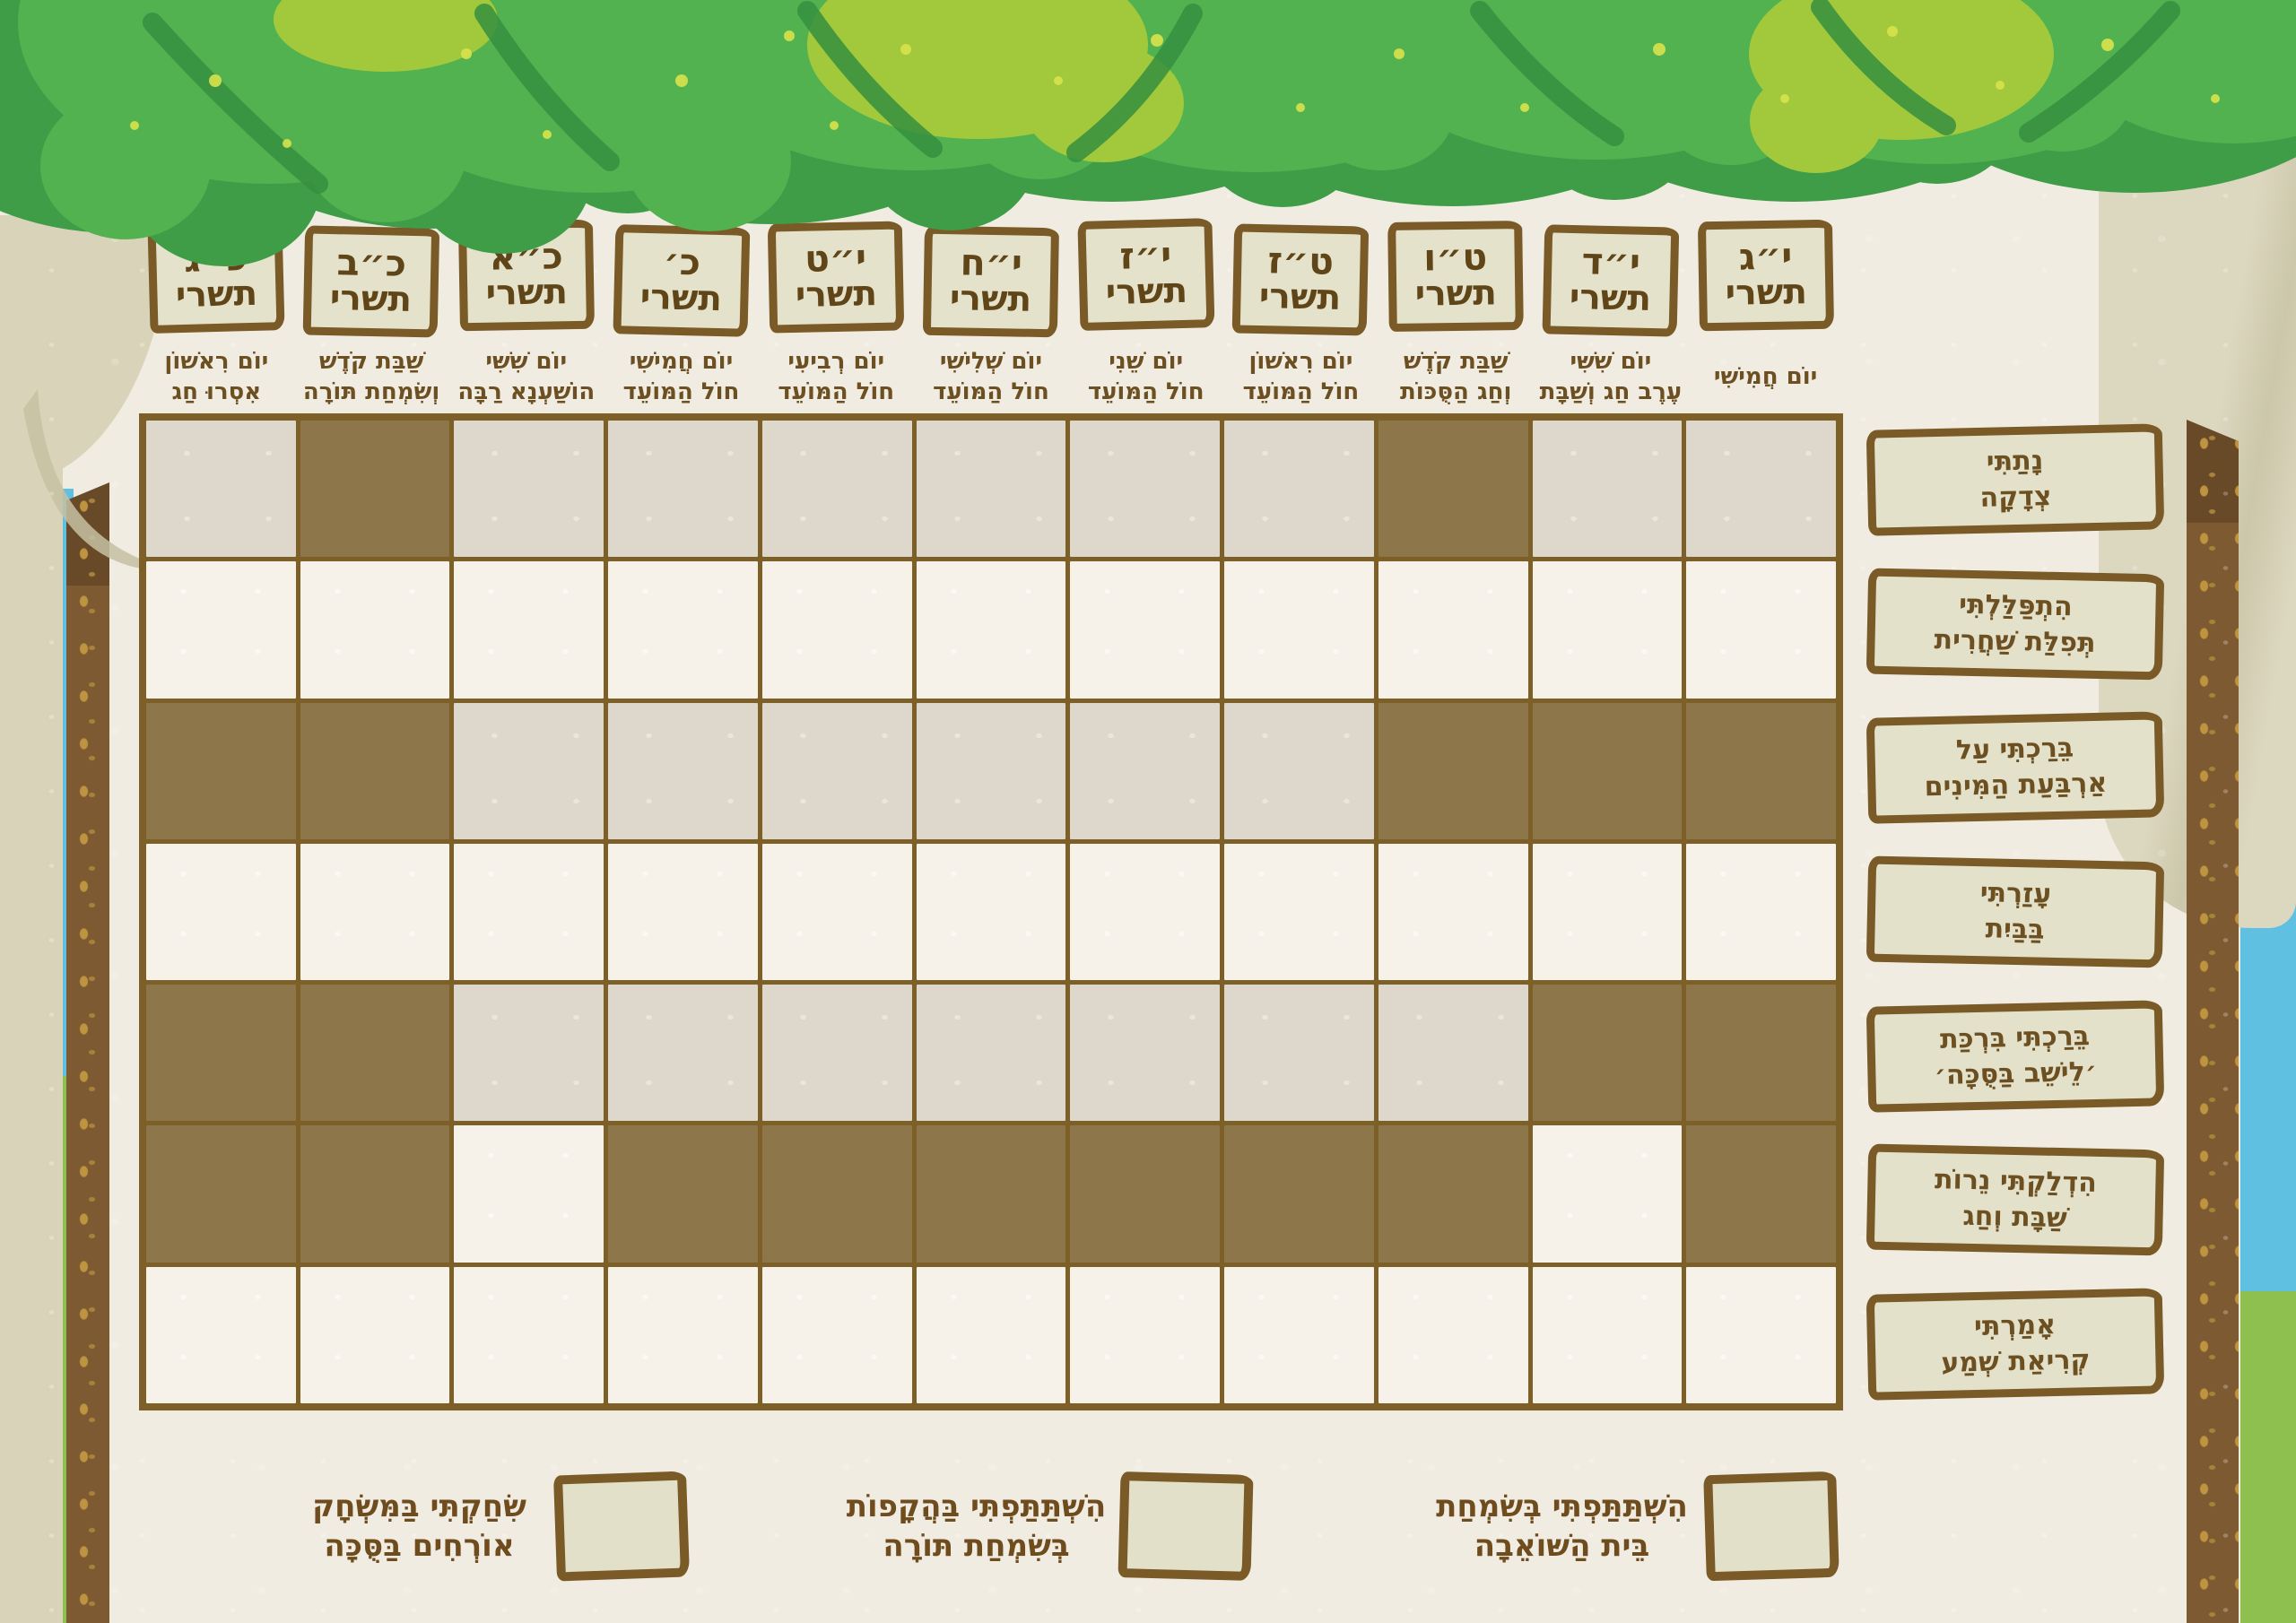 The width and height of the screenshot is (2296, 1623). Describe the element at coordinates (1145, 1334) in the screenshot. I see `grid-cell-r7-c7` at that location.